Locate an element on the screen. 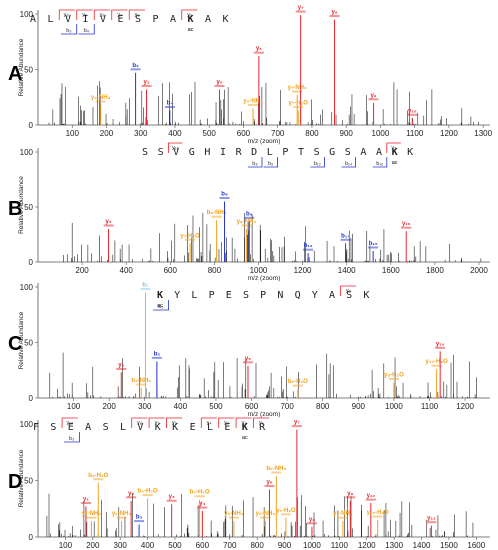 The height and width of the screenshot is (550, 498). peak-label: y₇-H₂O is located at coordinates (286, 511).